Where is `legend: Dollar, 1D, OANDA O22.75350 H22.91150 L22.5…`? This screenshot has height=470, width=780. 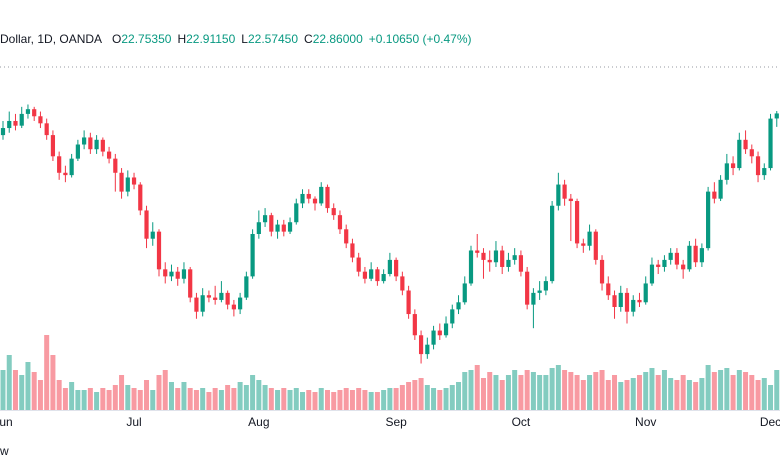
legend: Dollar, 1D, OANDA O22.75350 H22.91150 L22.5… is located at coordinates (236, 39).